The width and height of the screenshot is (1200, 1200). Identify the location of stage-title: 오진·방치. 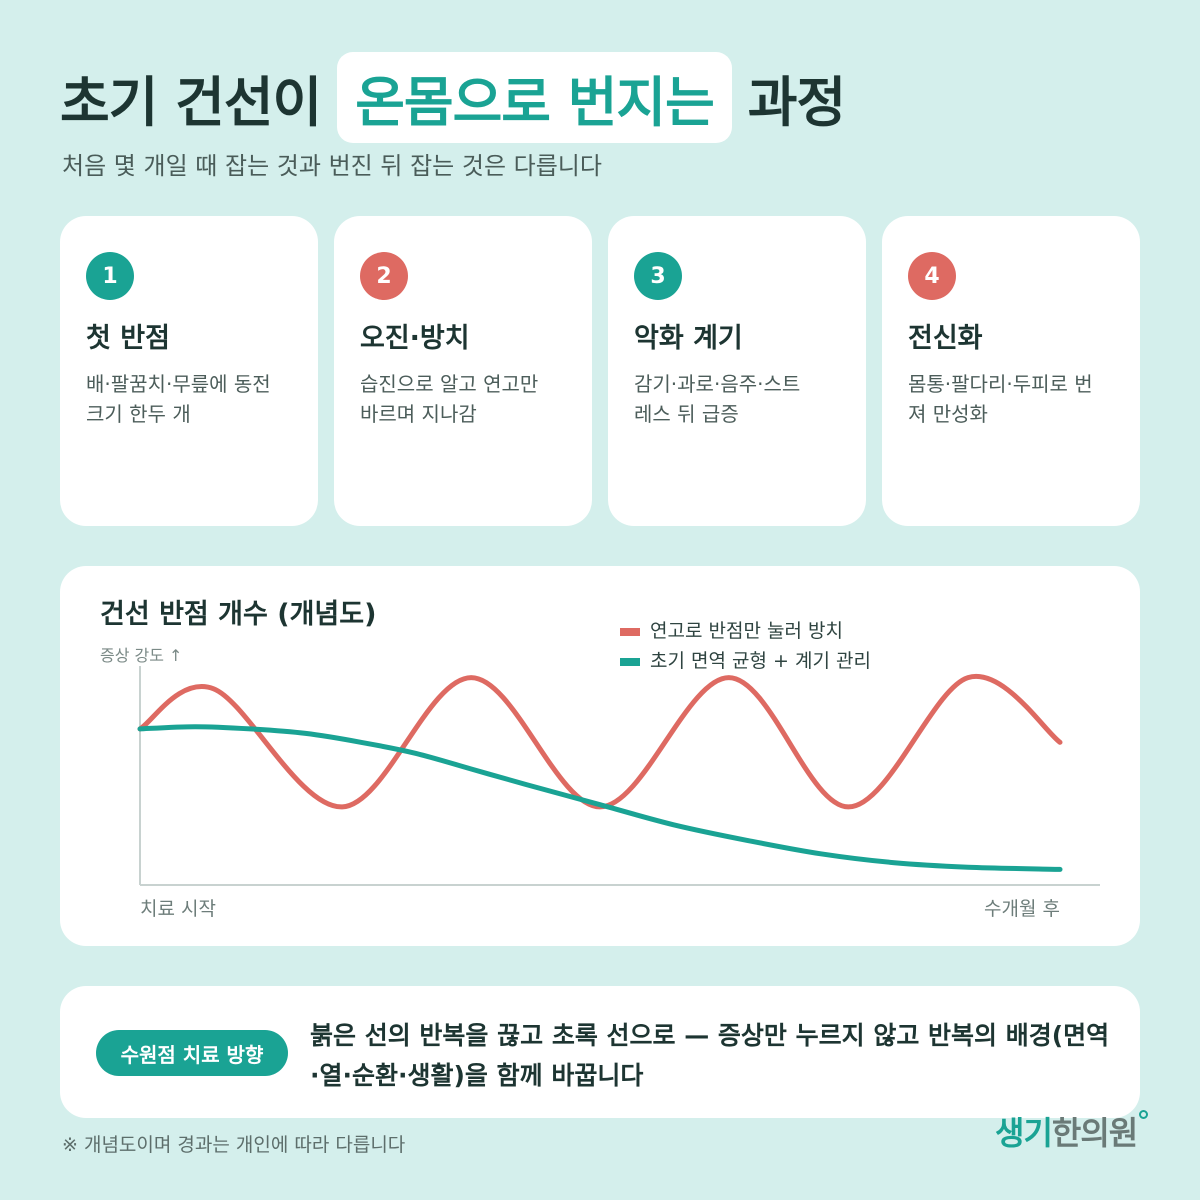
(415, 338).